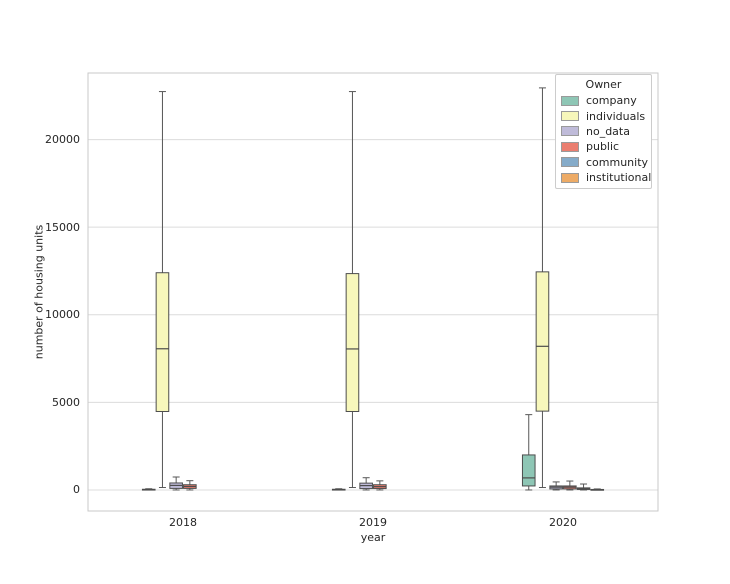  What do you see at coordinates (66, 402) in the screenshot?
I see `y-tick-label-5000: 5000` at bounding box center [66, 402].